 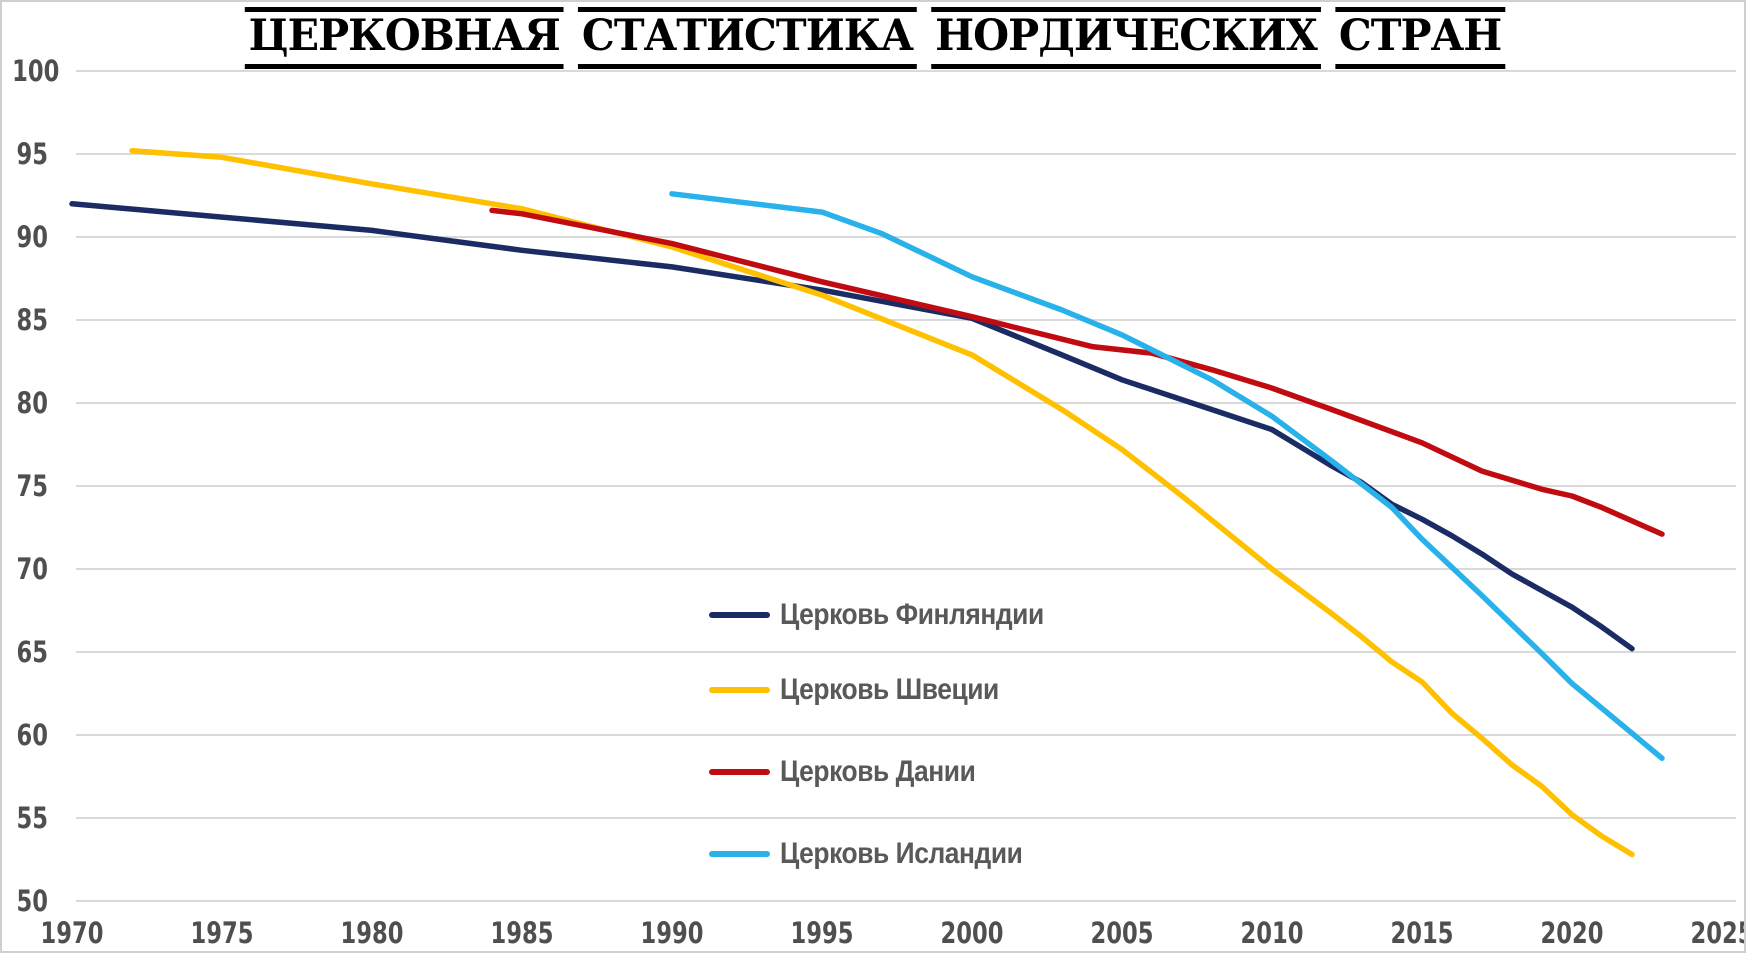 I want to click on x-tick-label-1990: 1990, so click(x=672, y=933).